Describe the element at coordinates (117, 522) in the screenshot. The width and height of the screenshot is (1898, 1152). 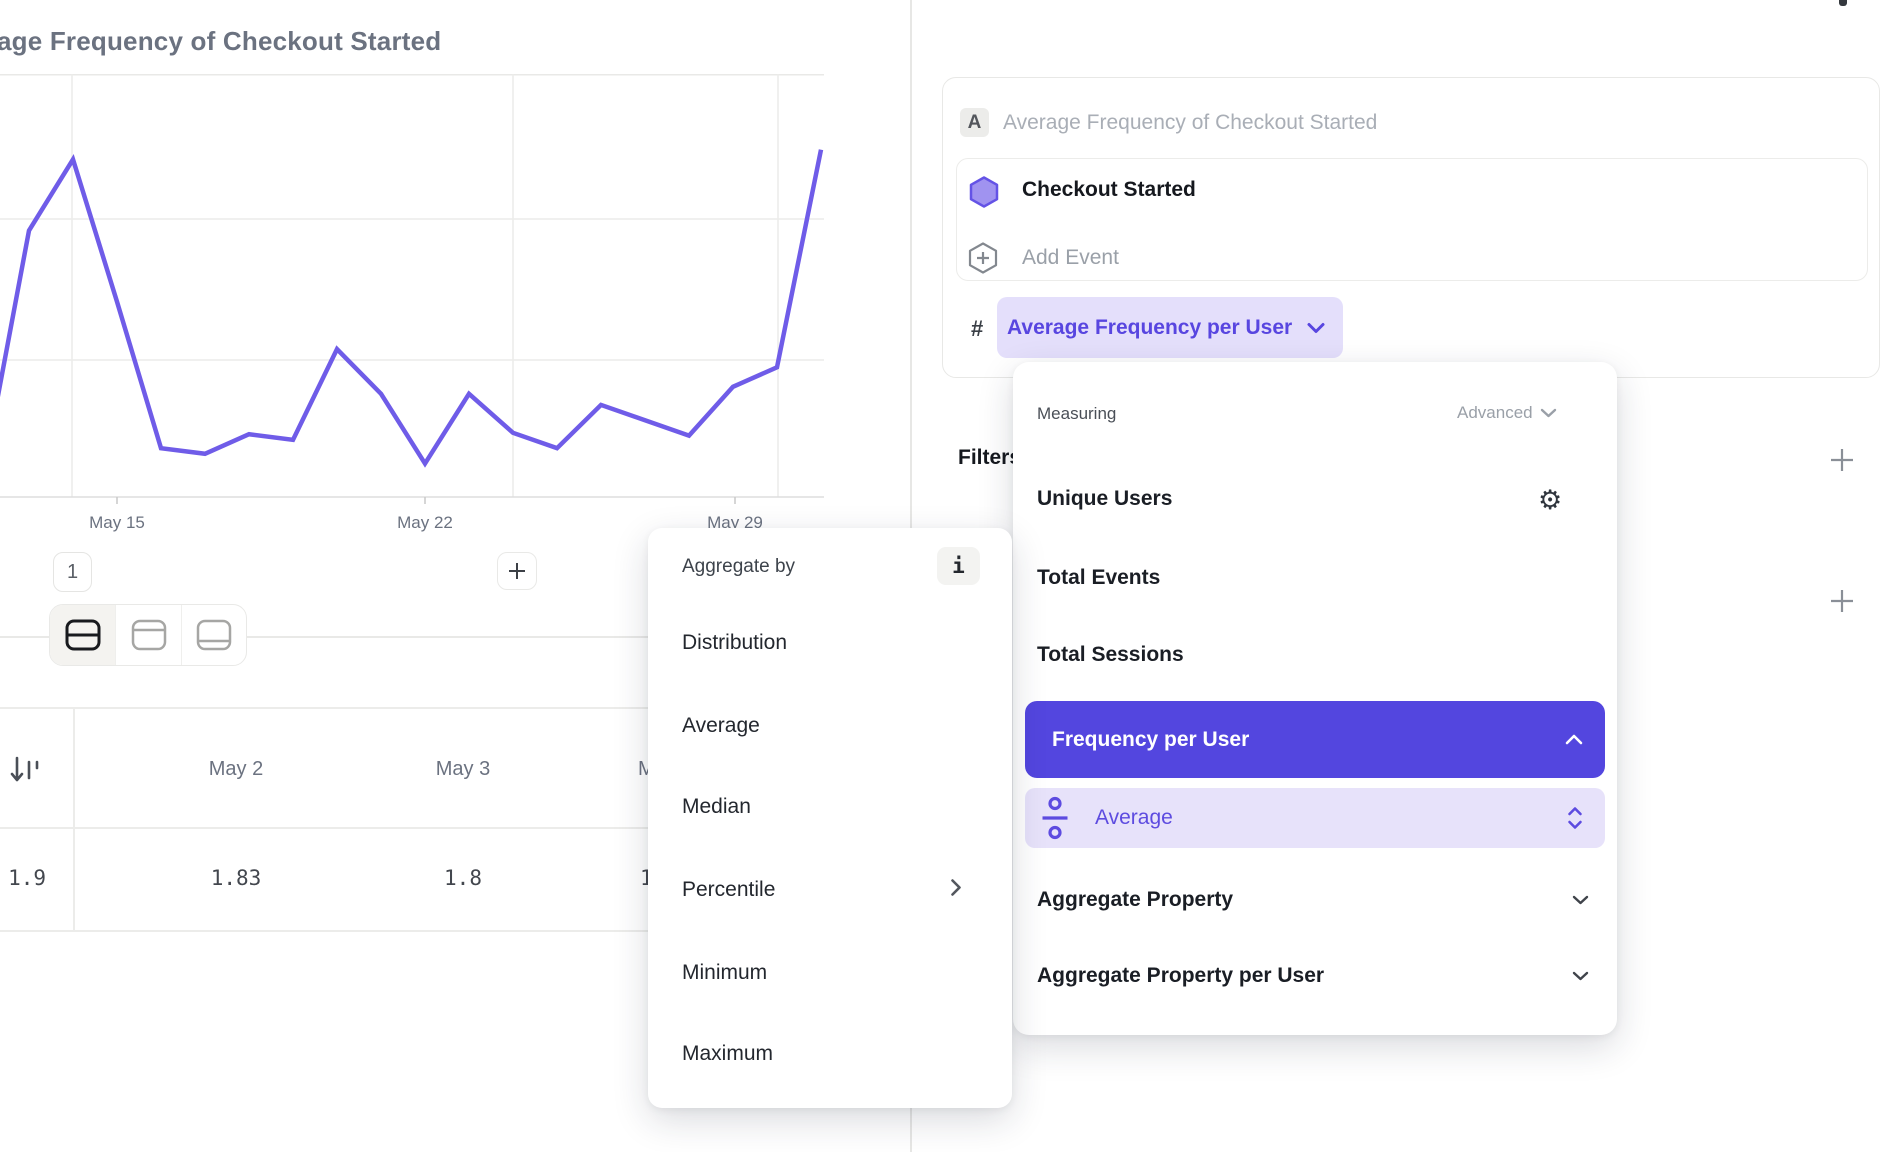
I see `x-axis-tick: May 15` at that location.